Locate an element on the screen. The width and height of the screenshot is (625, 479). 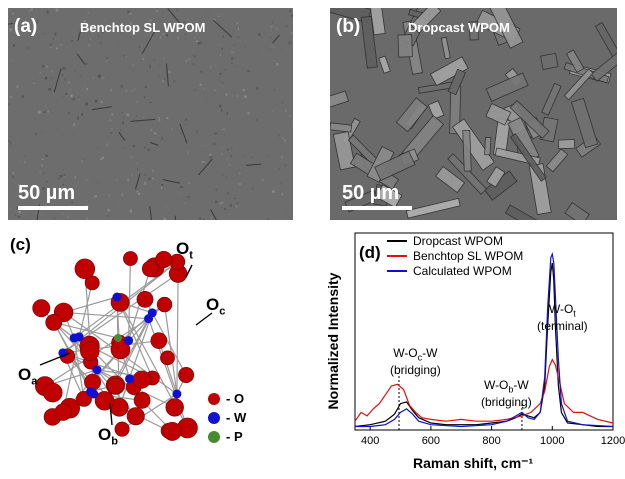
legend-dropcast-label: Dropcast WPOM is located at coordinates (458, 240).